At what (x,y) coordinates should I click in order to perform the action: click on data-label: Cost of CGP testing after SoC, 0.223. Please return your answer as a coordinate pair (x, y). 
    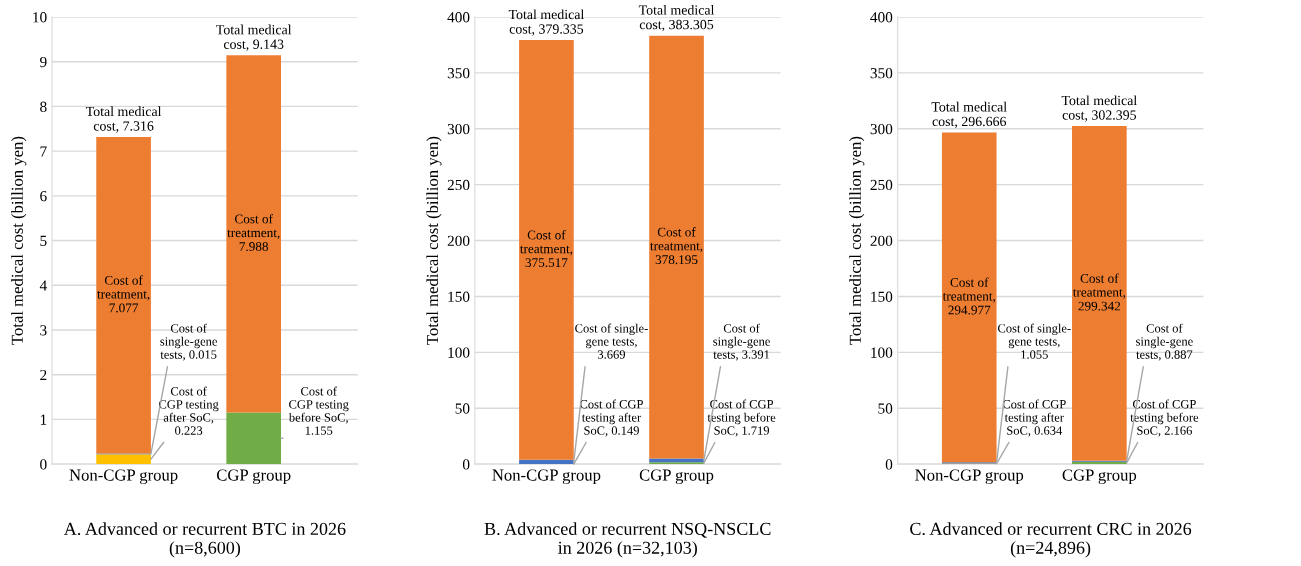
    Looking at the image, I should click on (189, 410).